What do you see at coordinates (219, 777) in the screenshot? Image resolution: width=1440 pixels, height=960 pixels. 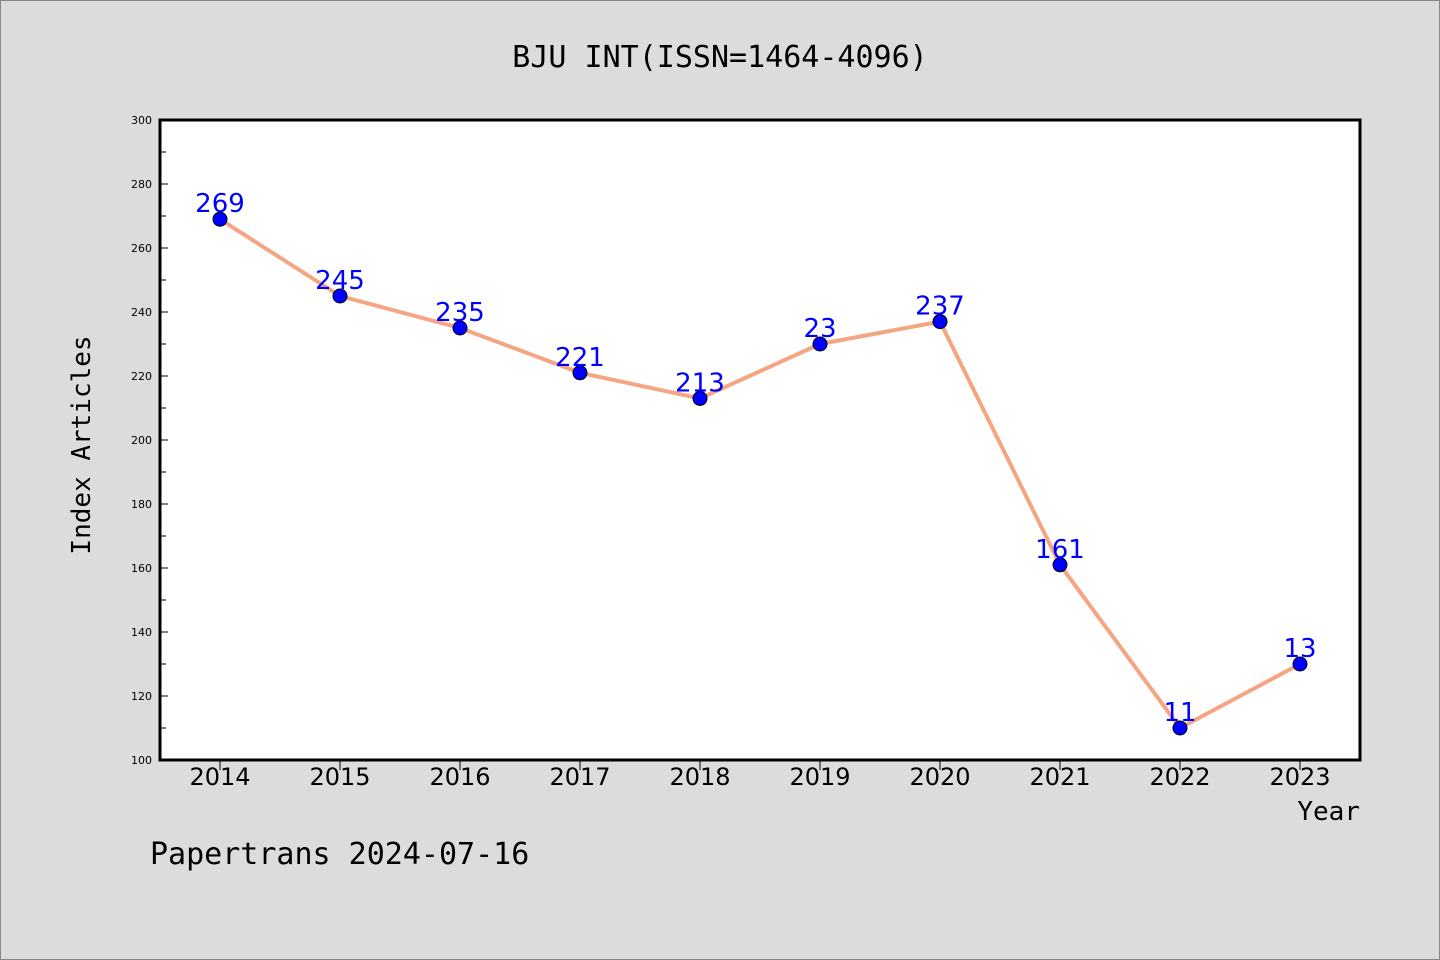 I see `x-tick-label: 2014` at bounding box center [219, 777].